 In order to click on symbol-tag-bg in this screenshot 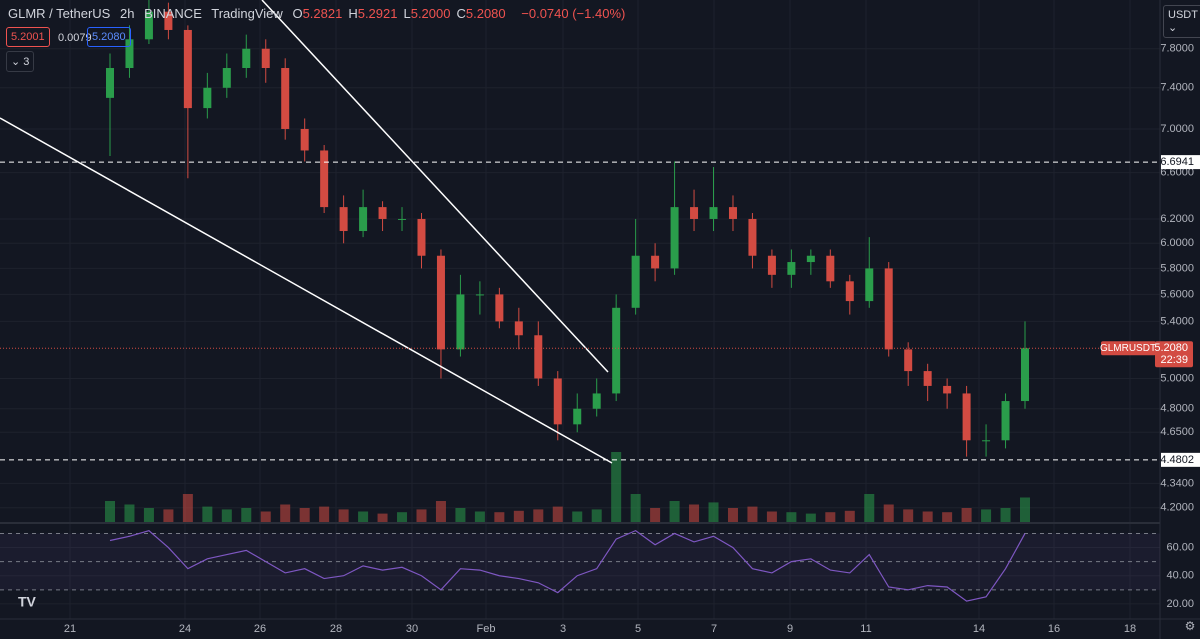, I will do `click(1128, 348)`.